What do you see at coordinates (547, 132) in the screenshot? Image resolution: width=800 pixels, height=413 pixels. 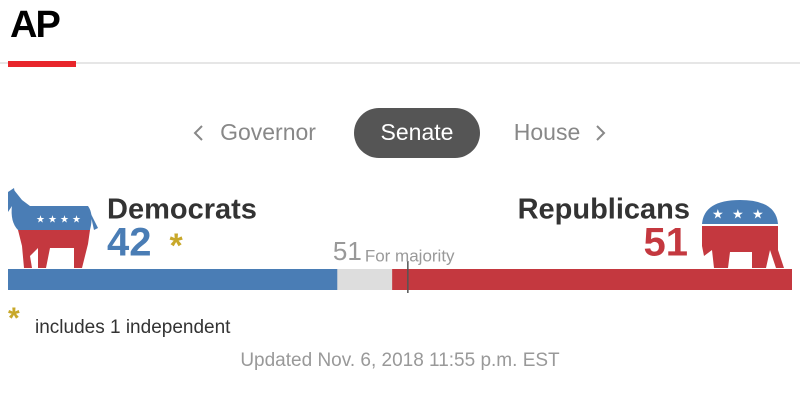 I see `tab-label: House` at bounding box center [547, 132].